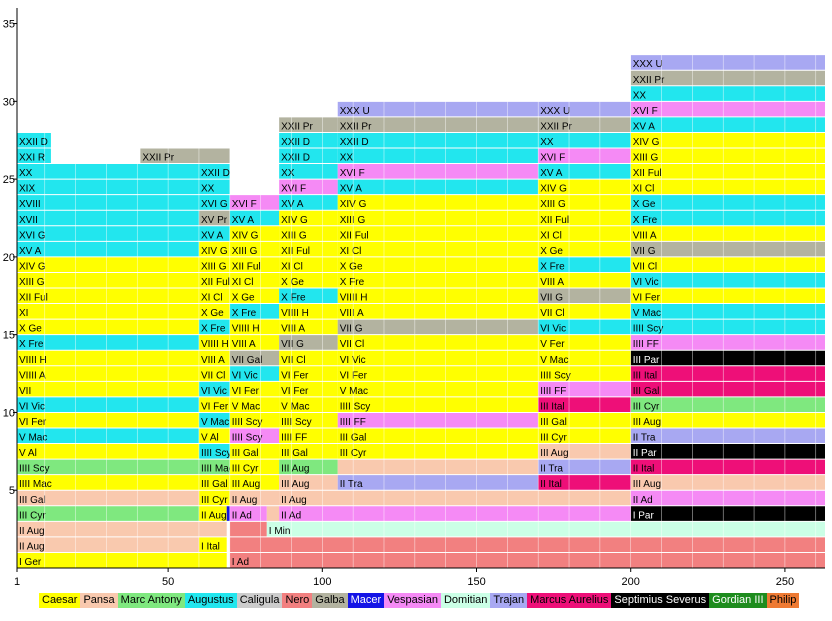 The height and width of the screenshot is (621, 832). I want to click on legend-item: Vespasian, so click(412, 600).